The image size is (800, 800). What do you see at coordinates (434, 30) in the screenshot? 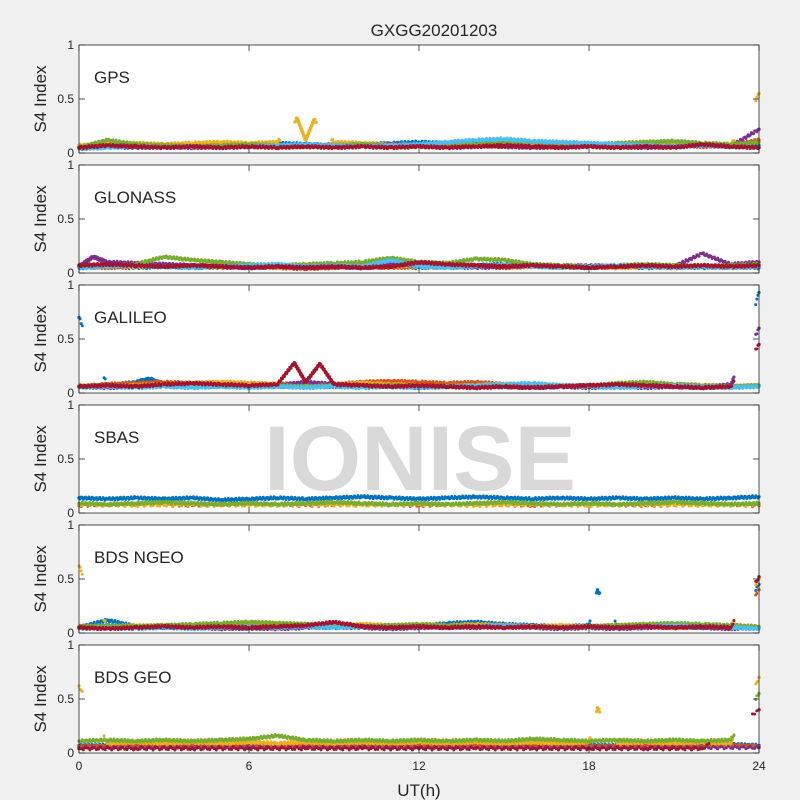
I see `figure-title: GXGG20201203` at bounding box center [434, 30].